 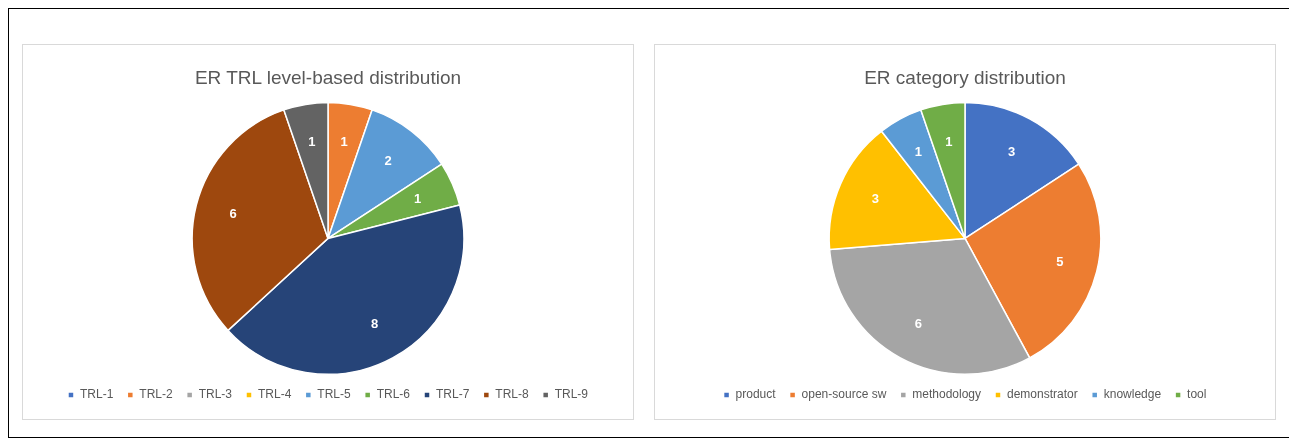 What do you see at coordinates (274, 394) in the screenshot?
I see `legend-label: TRL-4` at bounding box center [274, 394].